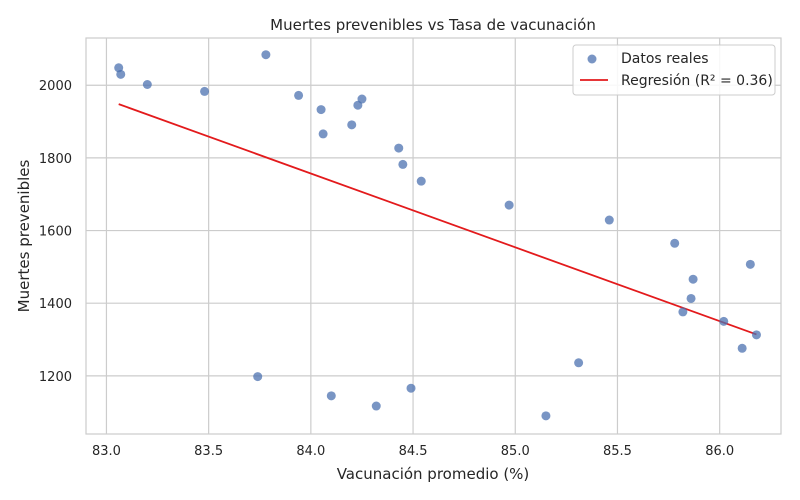  Describe the element at coordinates (55, 86) in the screenshot. I see `y-tick-label: 2000` at that location.